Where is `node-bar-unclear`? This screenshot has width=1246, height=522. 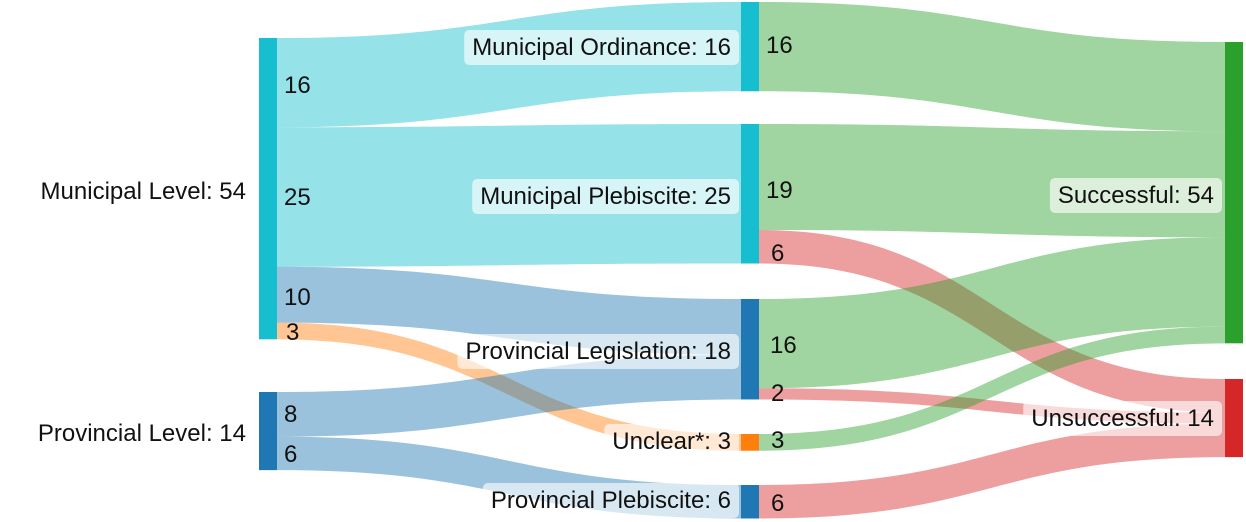 node-bar-unclear is located at coordinates (750, 442).